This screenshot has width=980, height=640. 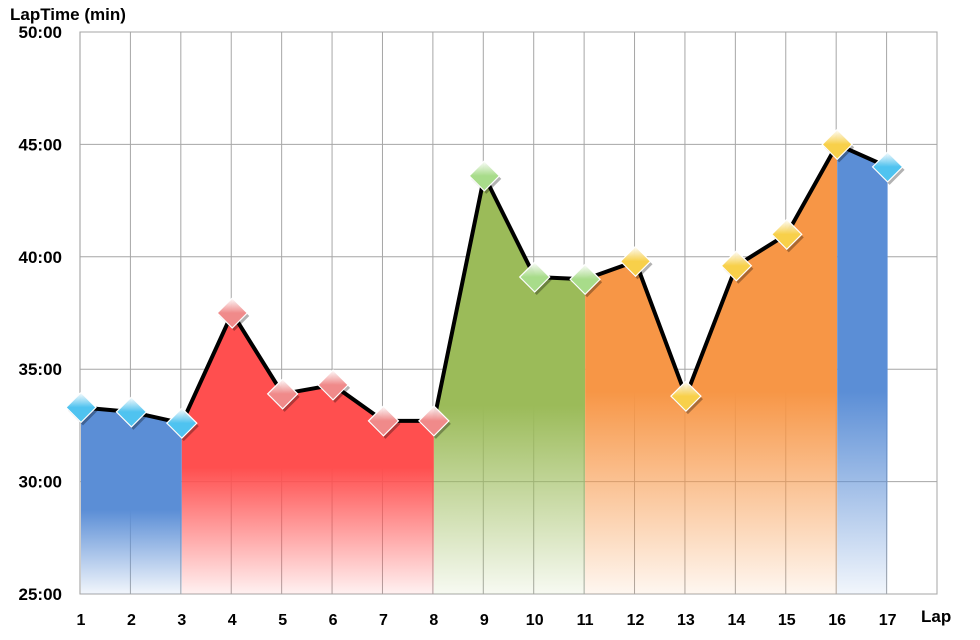 What do you see at coordinates (433, 620) in the screenshot?
I see `x-tick-label: 8` at bounding box center [433, 620].